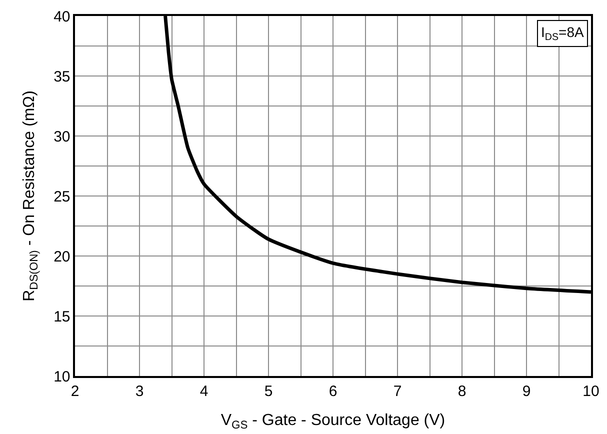  I want to click on x-axis-title: V$_{GS}$ - Gate - Source Voltage (V), so click(333, 422).